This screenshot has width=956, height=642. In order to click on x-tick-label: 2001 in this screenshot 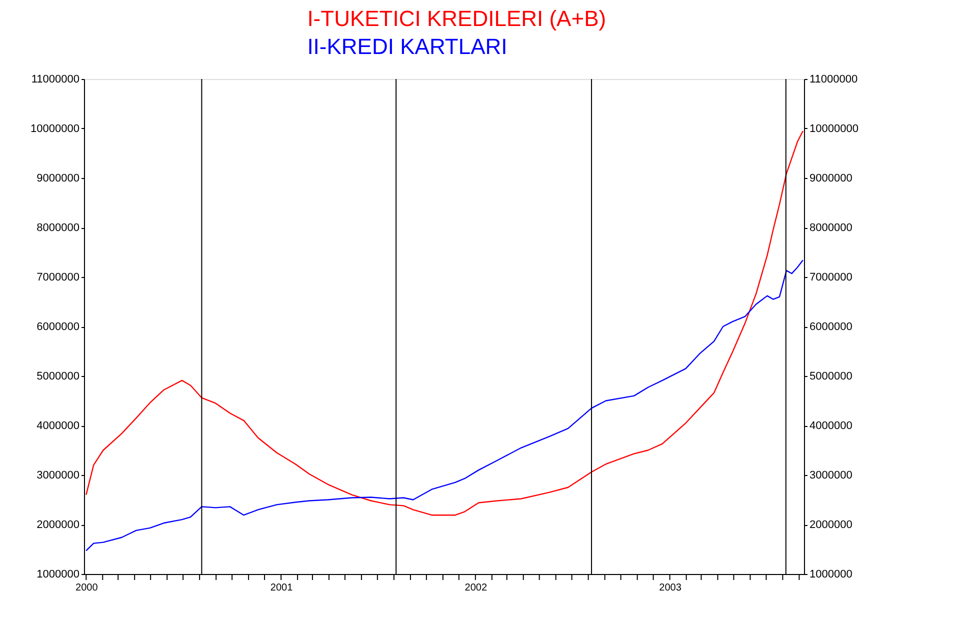, I will do `click(282, 588)`.